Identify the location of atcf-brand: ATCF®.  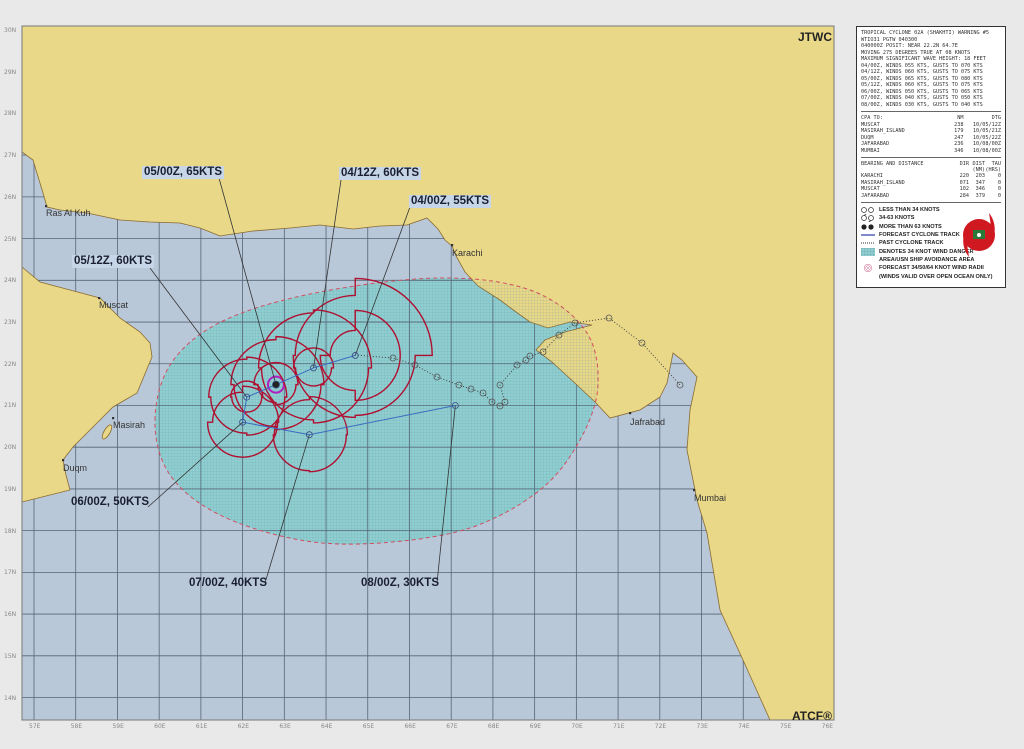
(812, 716).